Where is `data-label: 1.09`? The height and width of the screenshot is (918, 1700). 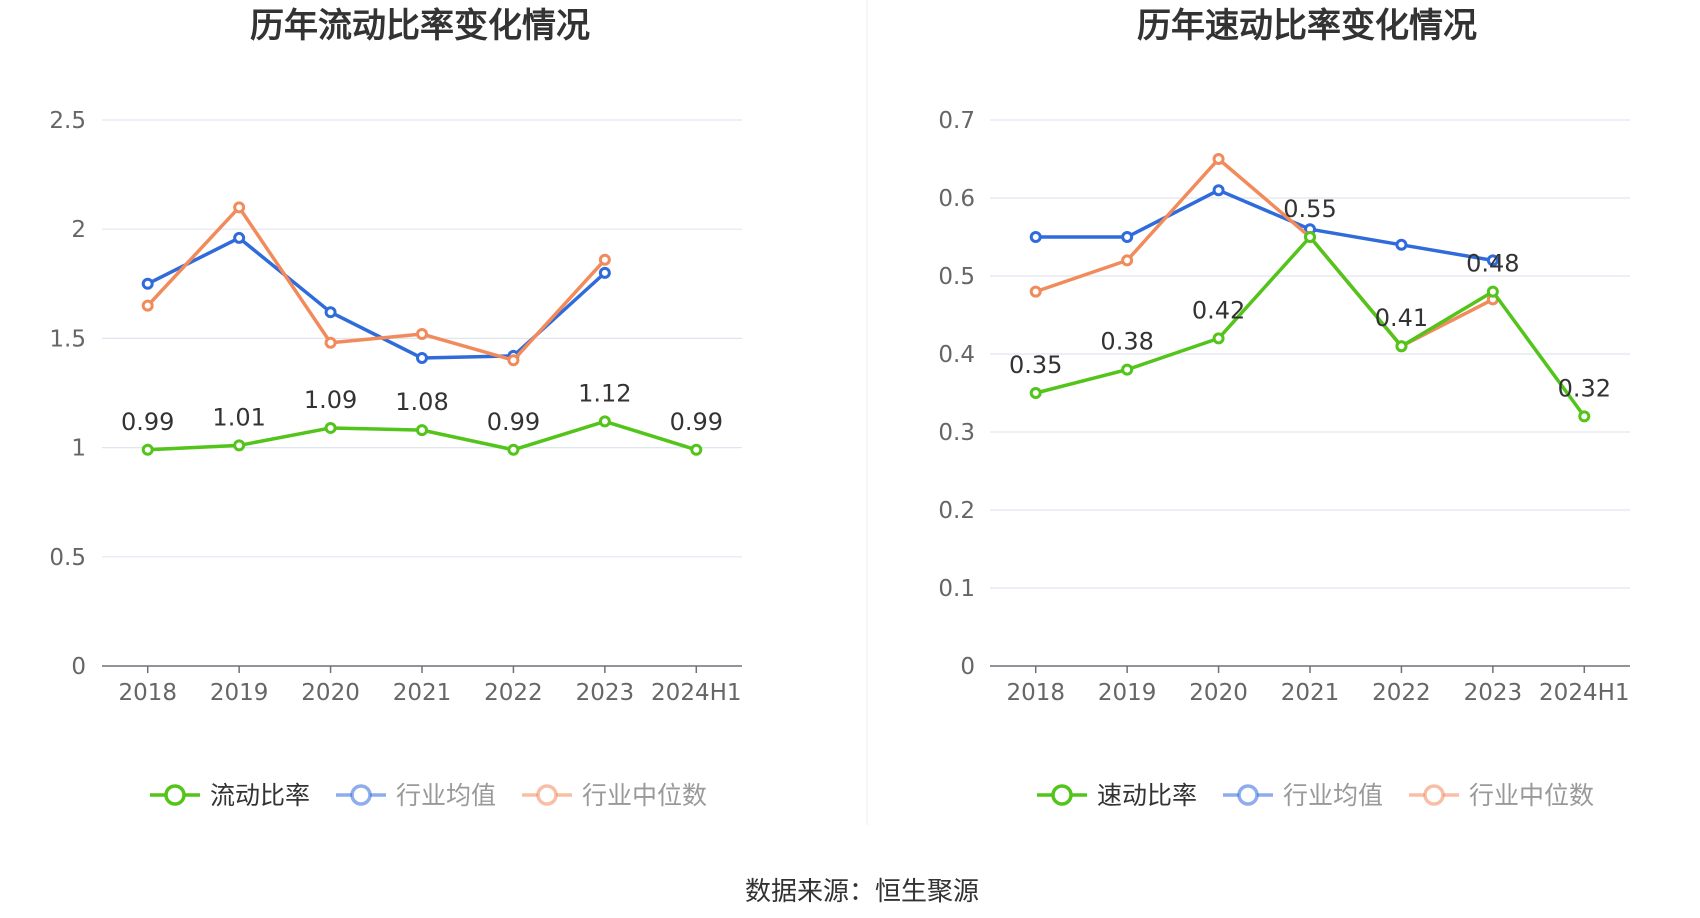
data-label: 1.09 is located at coordinates (330, 400).